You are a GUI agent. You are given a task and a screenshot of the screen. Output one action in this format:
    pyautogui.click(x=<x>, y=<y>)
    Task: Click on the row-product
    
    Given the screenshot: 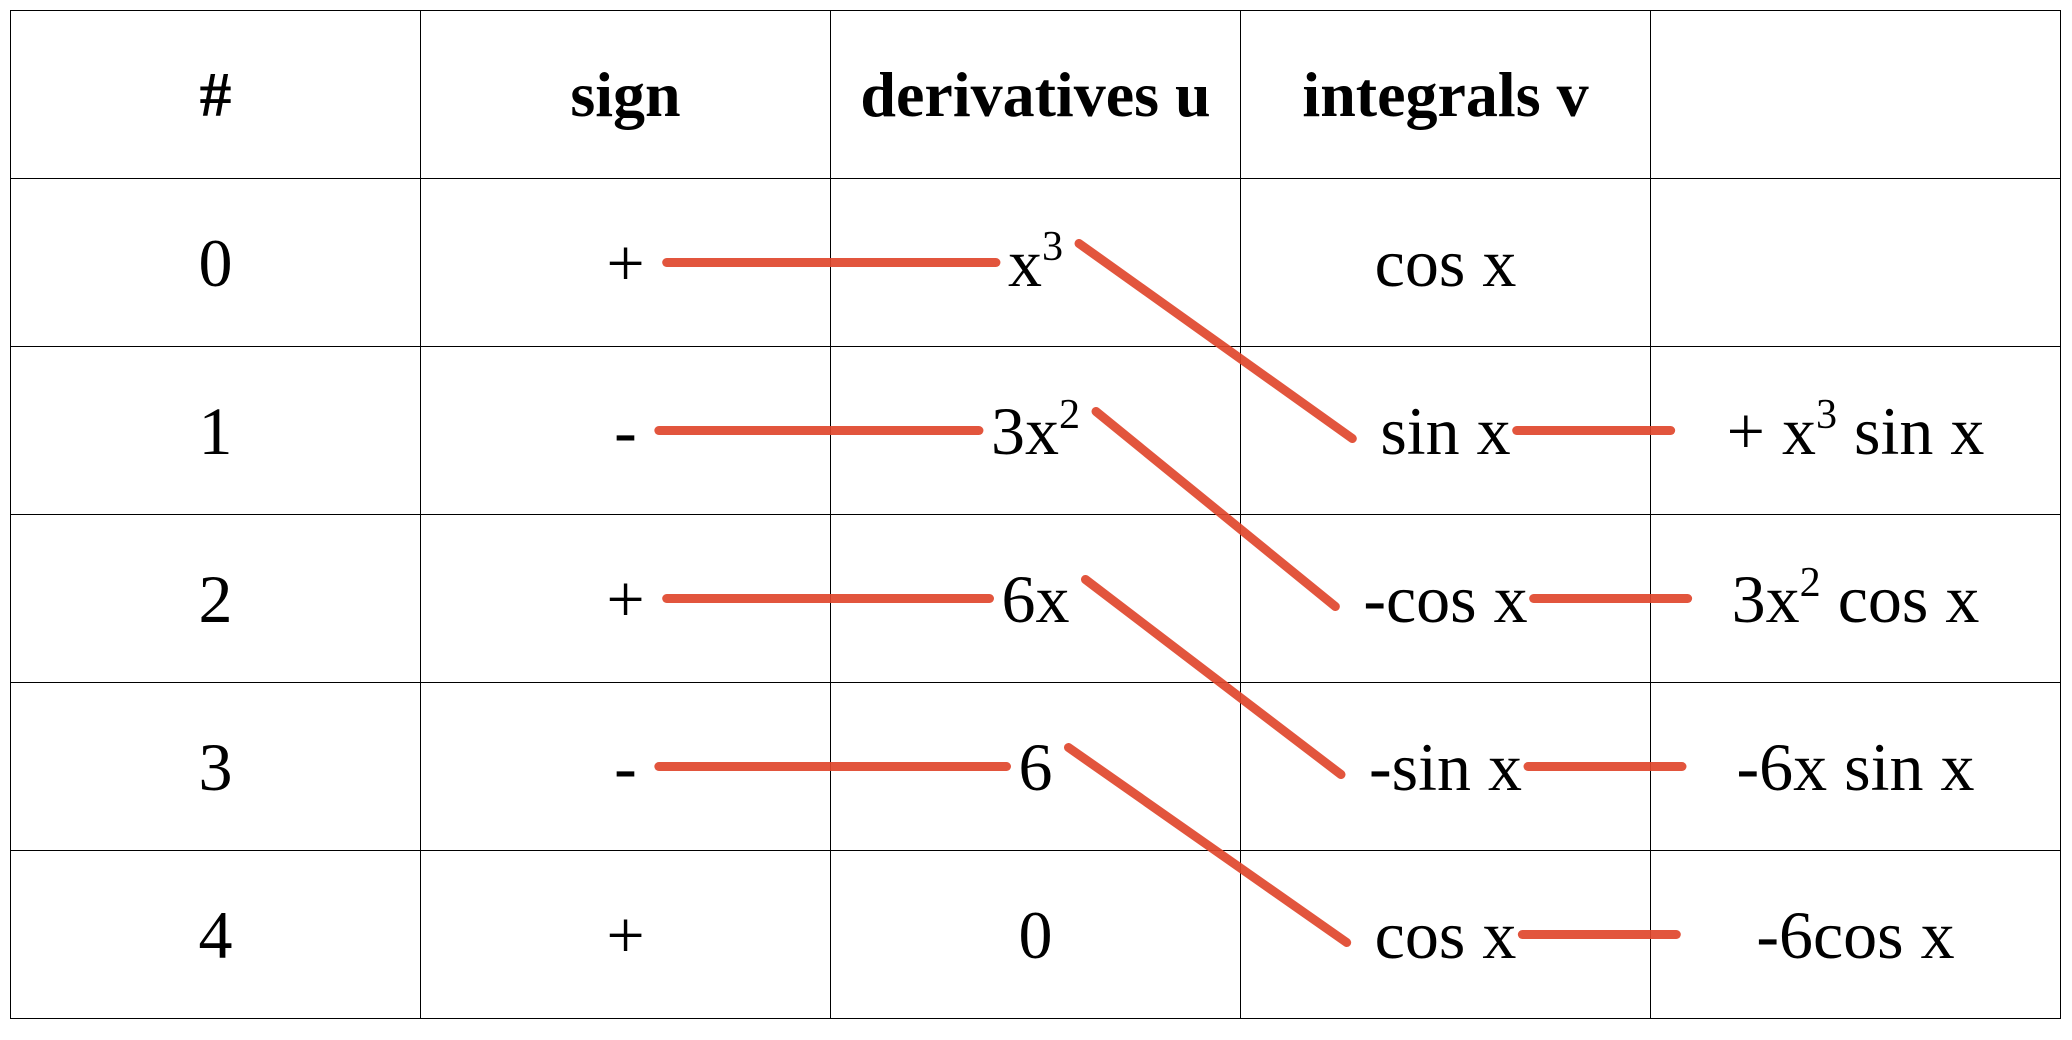 What is the action you would take?
    pyautogui.click(x=1855, y=262)
    